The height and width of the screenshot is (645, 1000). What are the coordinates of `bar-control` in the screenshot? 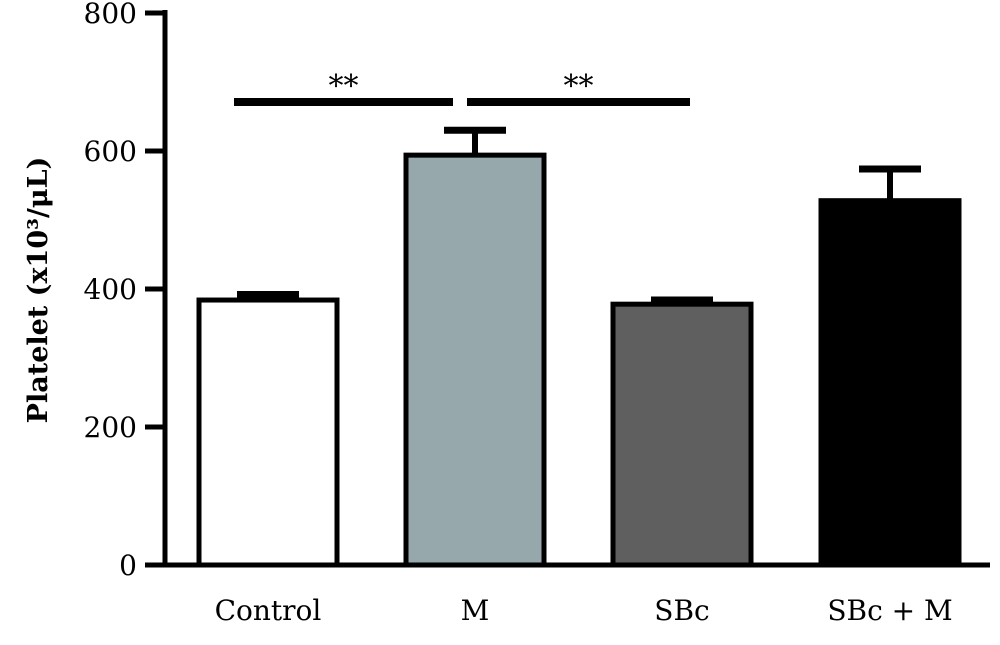 It's located at (268, 432).